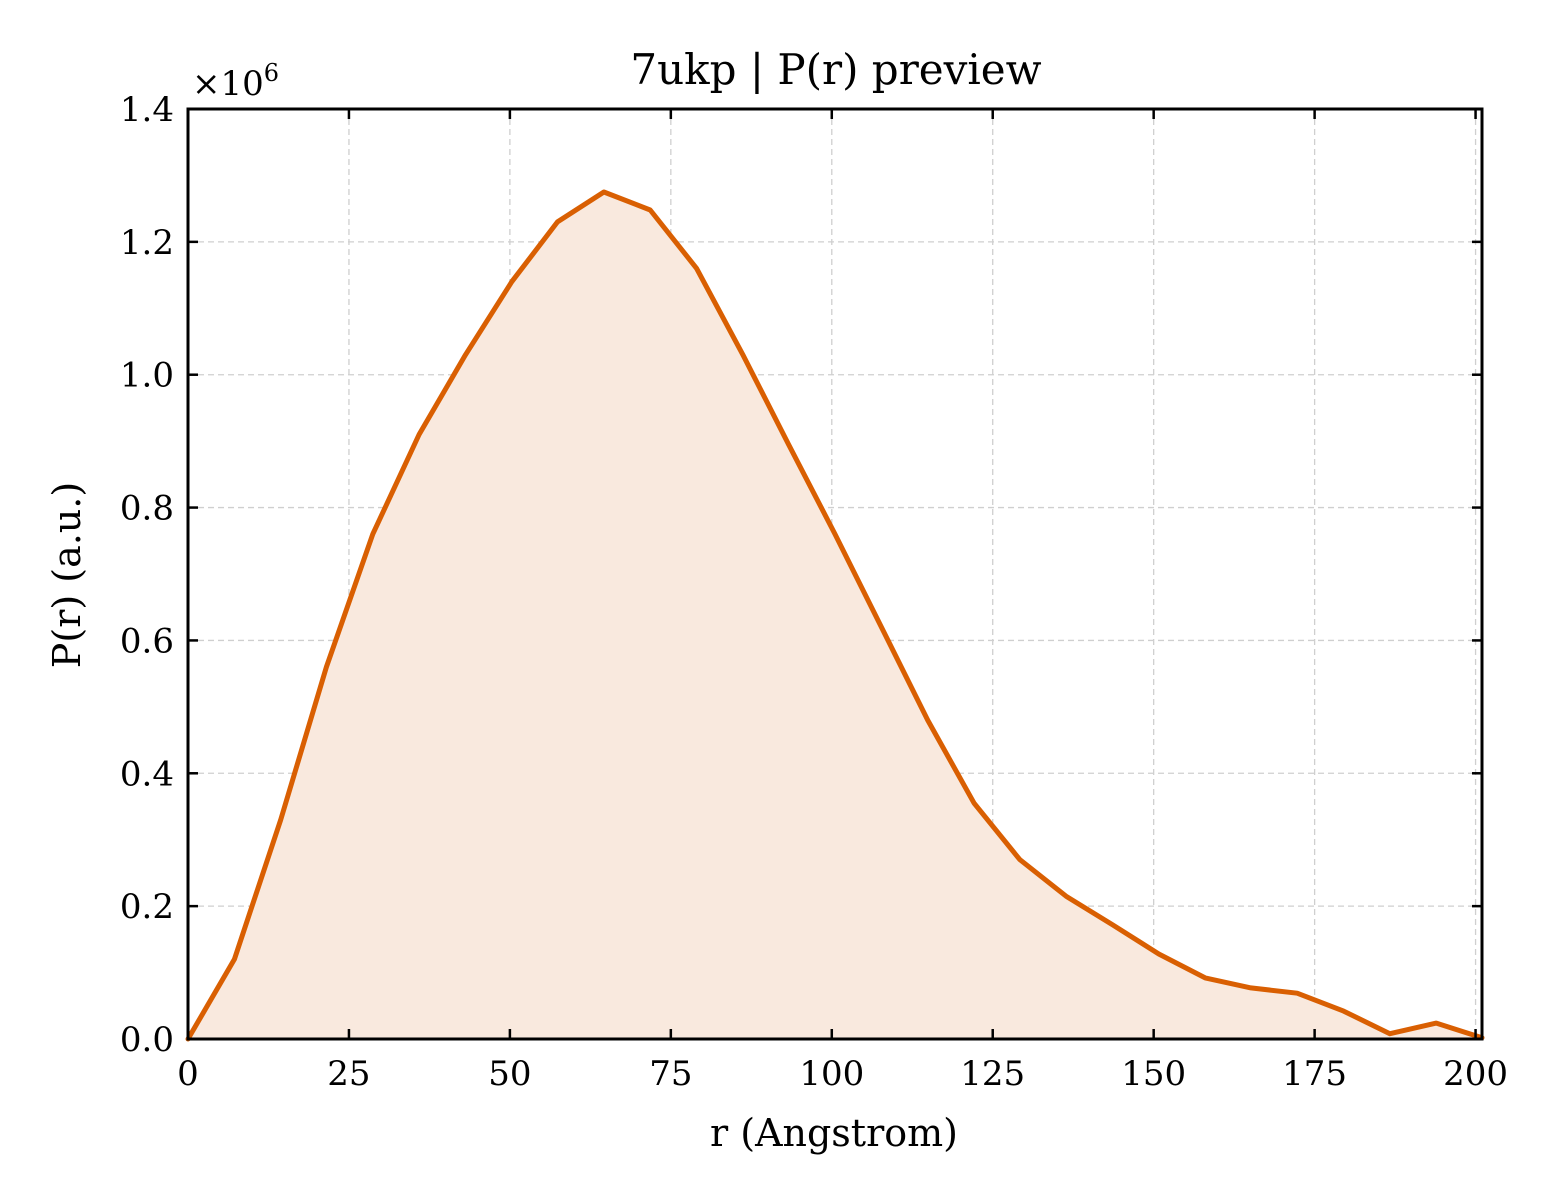 This screenshot has height=1200, width=1560. Describe the element at coordinates (992, 1074) in the screenshot. I see `x-tick-label: 125` at that location.